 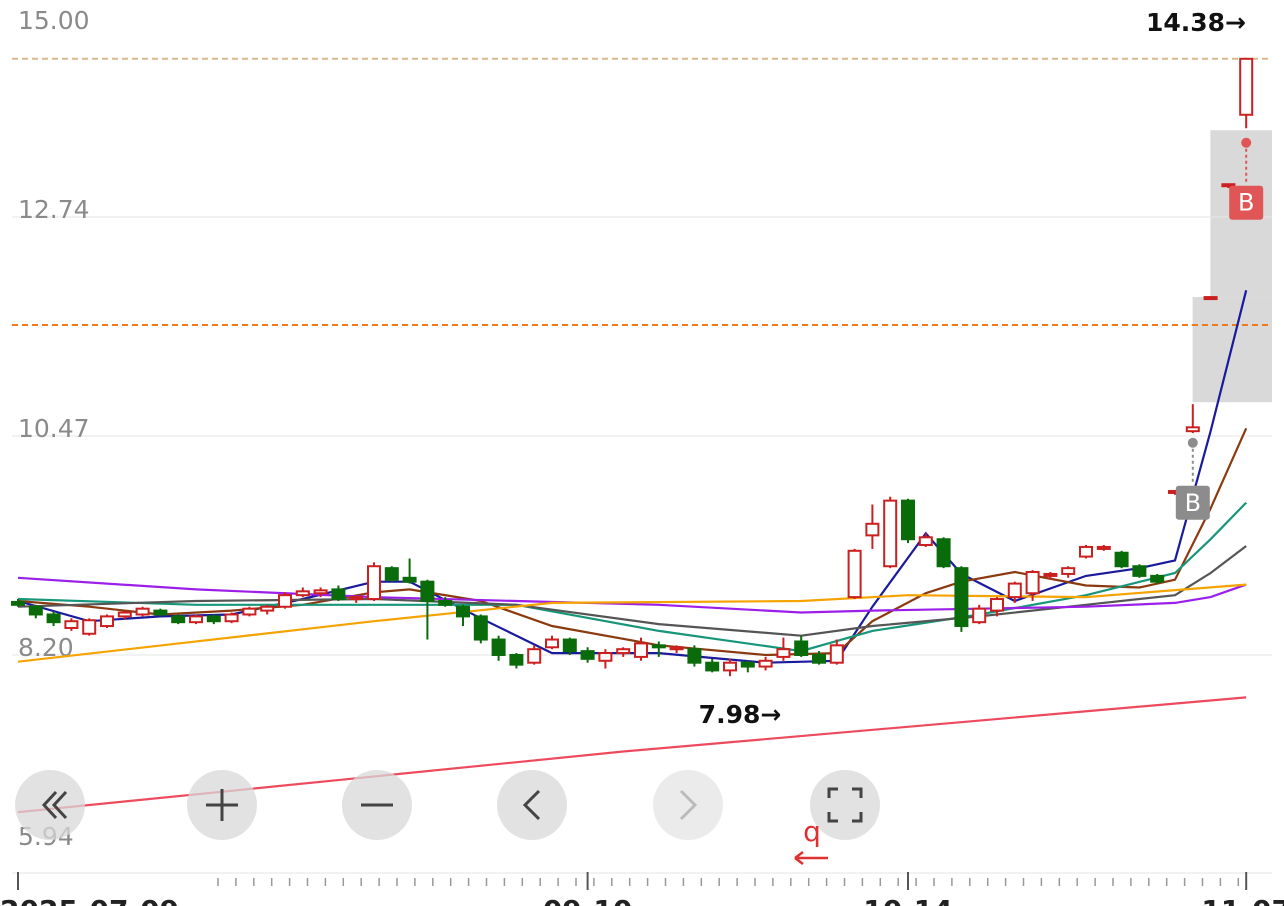 I want to click on prev-button, so click(x=532, y=805).